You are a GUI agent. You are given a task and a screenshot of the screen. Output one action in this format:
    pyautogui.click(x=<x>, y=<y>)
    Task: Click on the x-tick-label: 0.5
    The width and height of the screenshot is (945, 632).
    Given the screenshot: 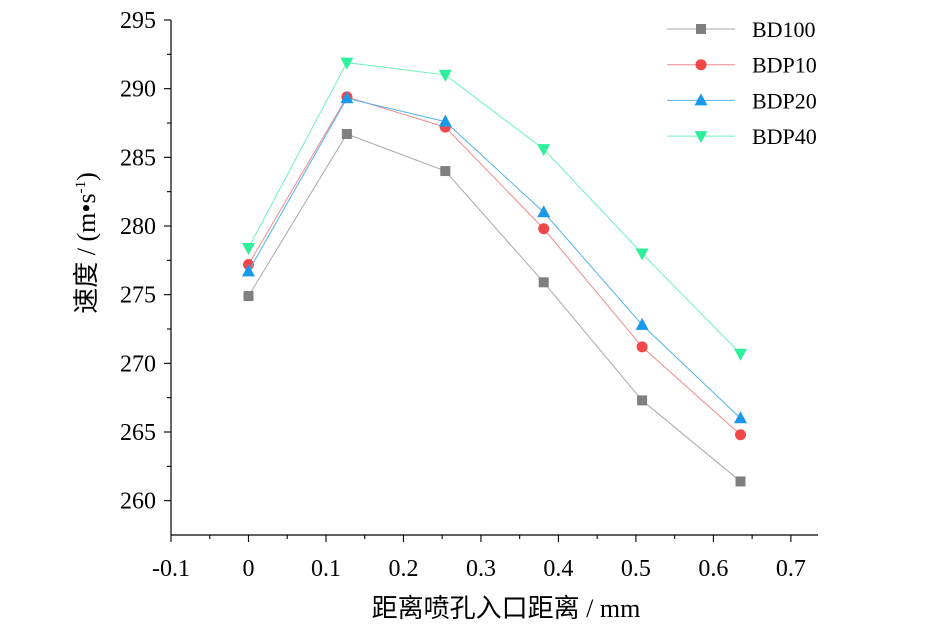 What is the action you would take?
    pyautogui.click(x=636, y=569)
    